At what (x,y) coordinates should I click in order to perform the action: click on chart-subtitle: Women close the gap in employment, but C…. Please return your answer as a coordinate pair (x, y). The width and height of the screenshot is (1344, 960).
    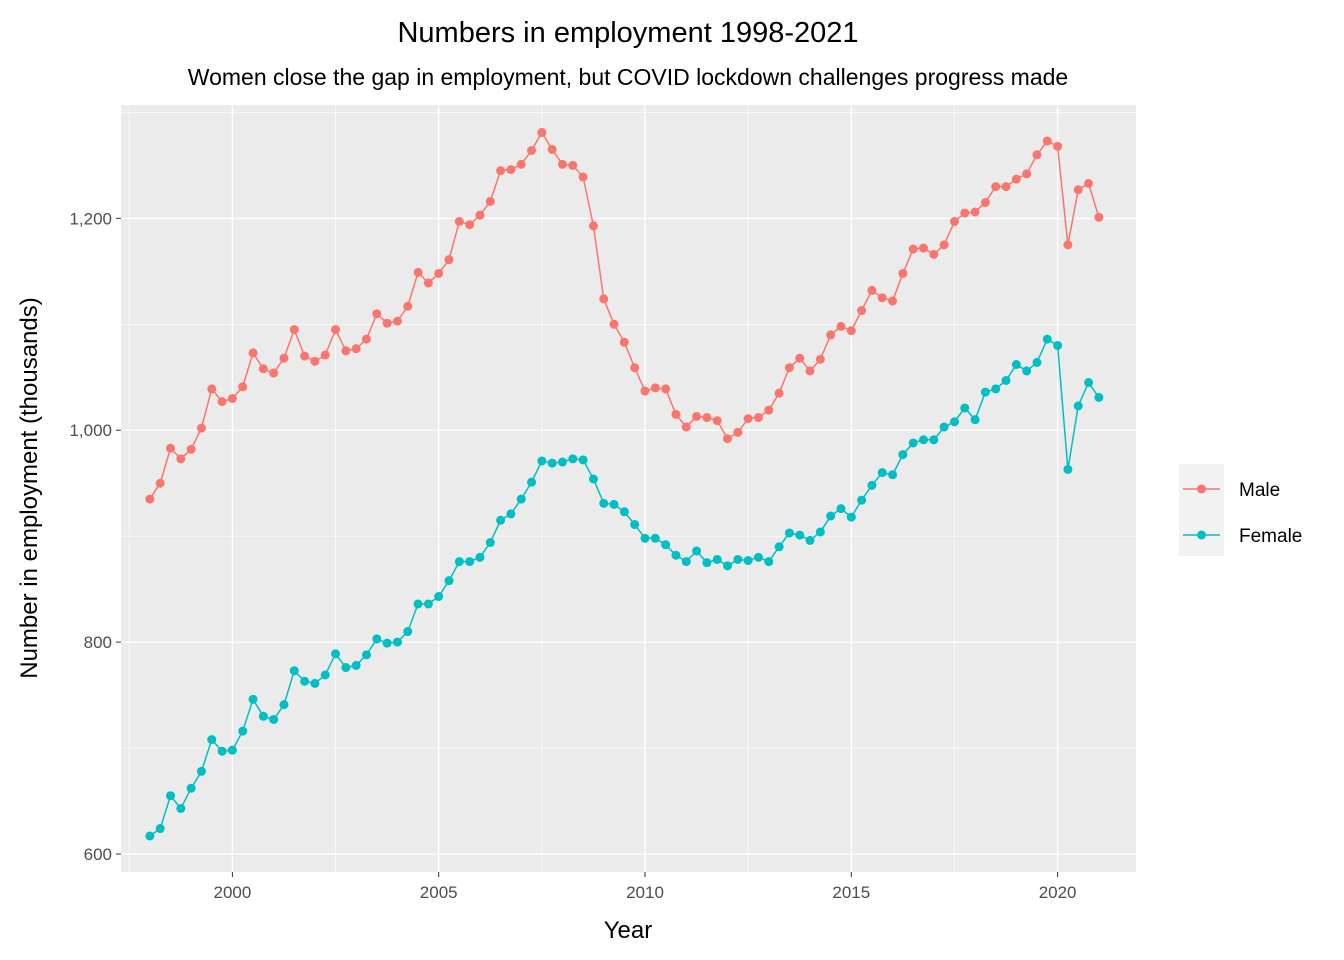
    Looking at the image, I should click on (628, 77).